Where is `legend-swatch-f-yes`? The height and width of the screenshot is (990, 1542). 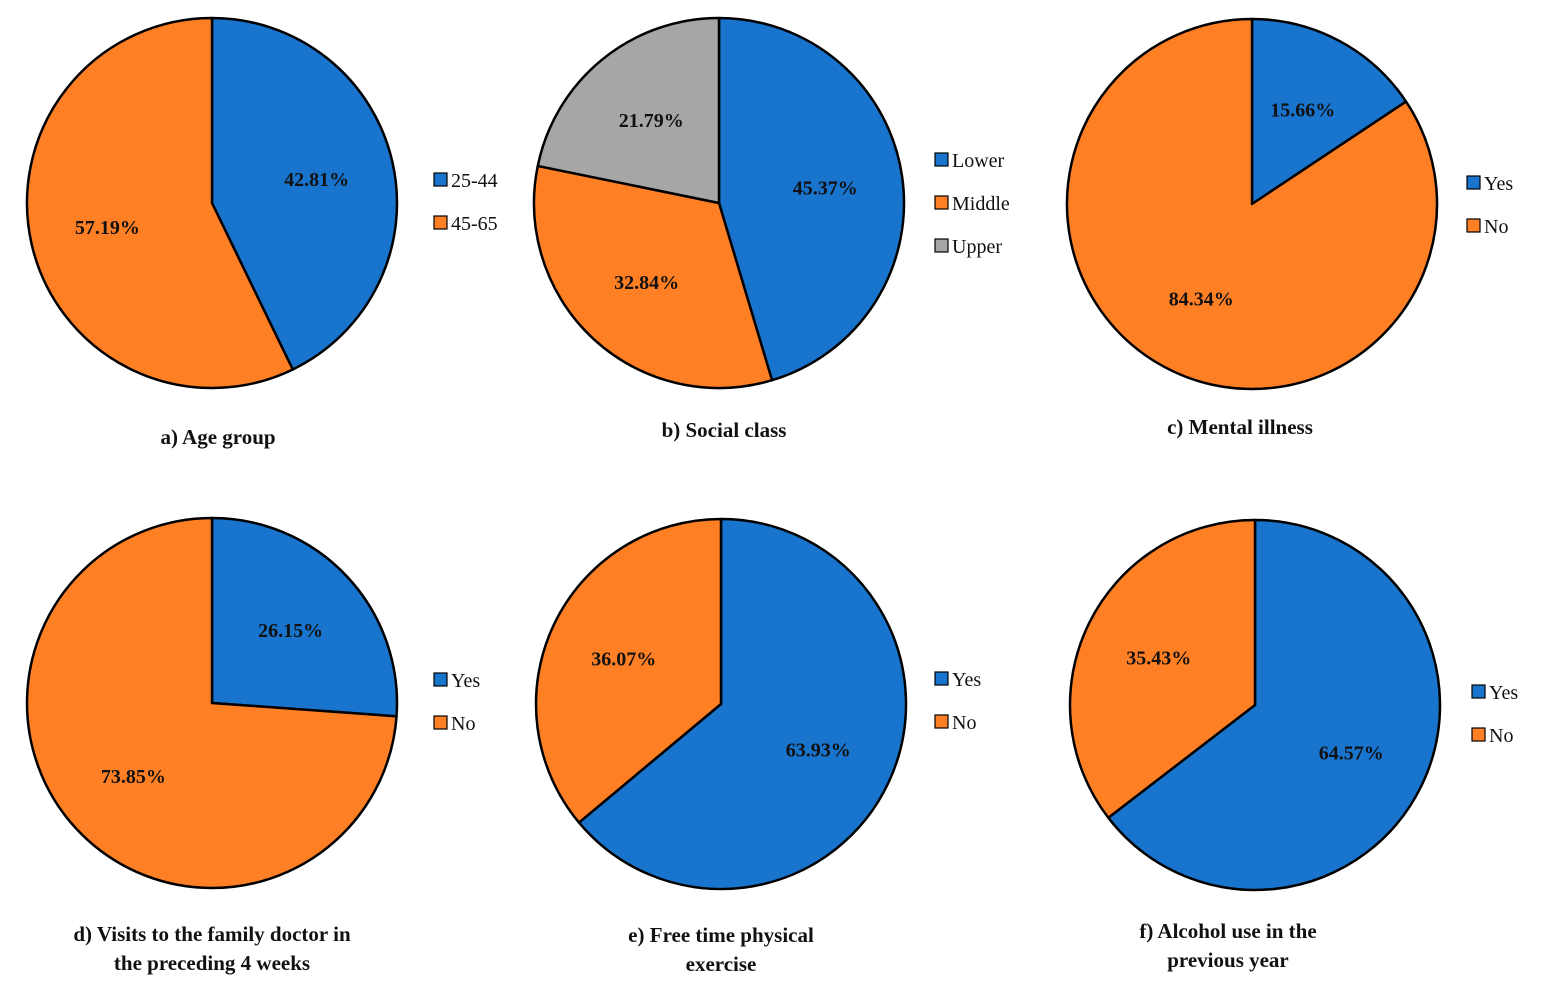
legend-swatch-f-yes is located at coordinates (1478, 691).